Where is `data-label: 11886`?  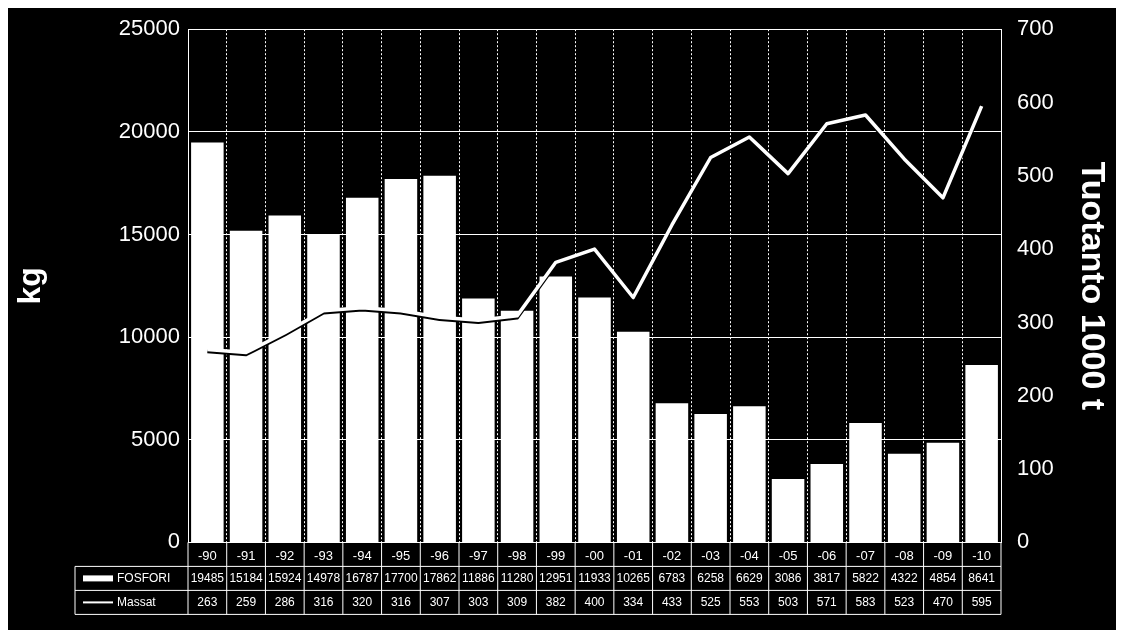
data-label: 11886 is located at coordinates (478, 577).